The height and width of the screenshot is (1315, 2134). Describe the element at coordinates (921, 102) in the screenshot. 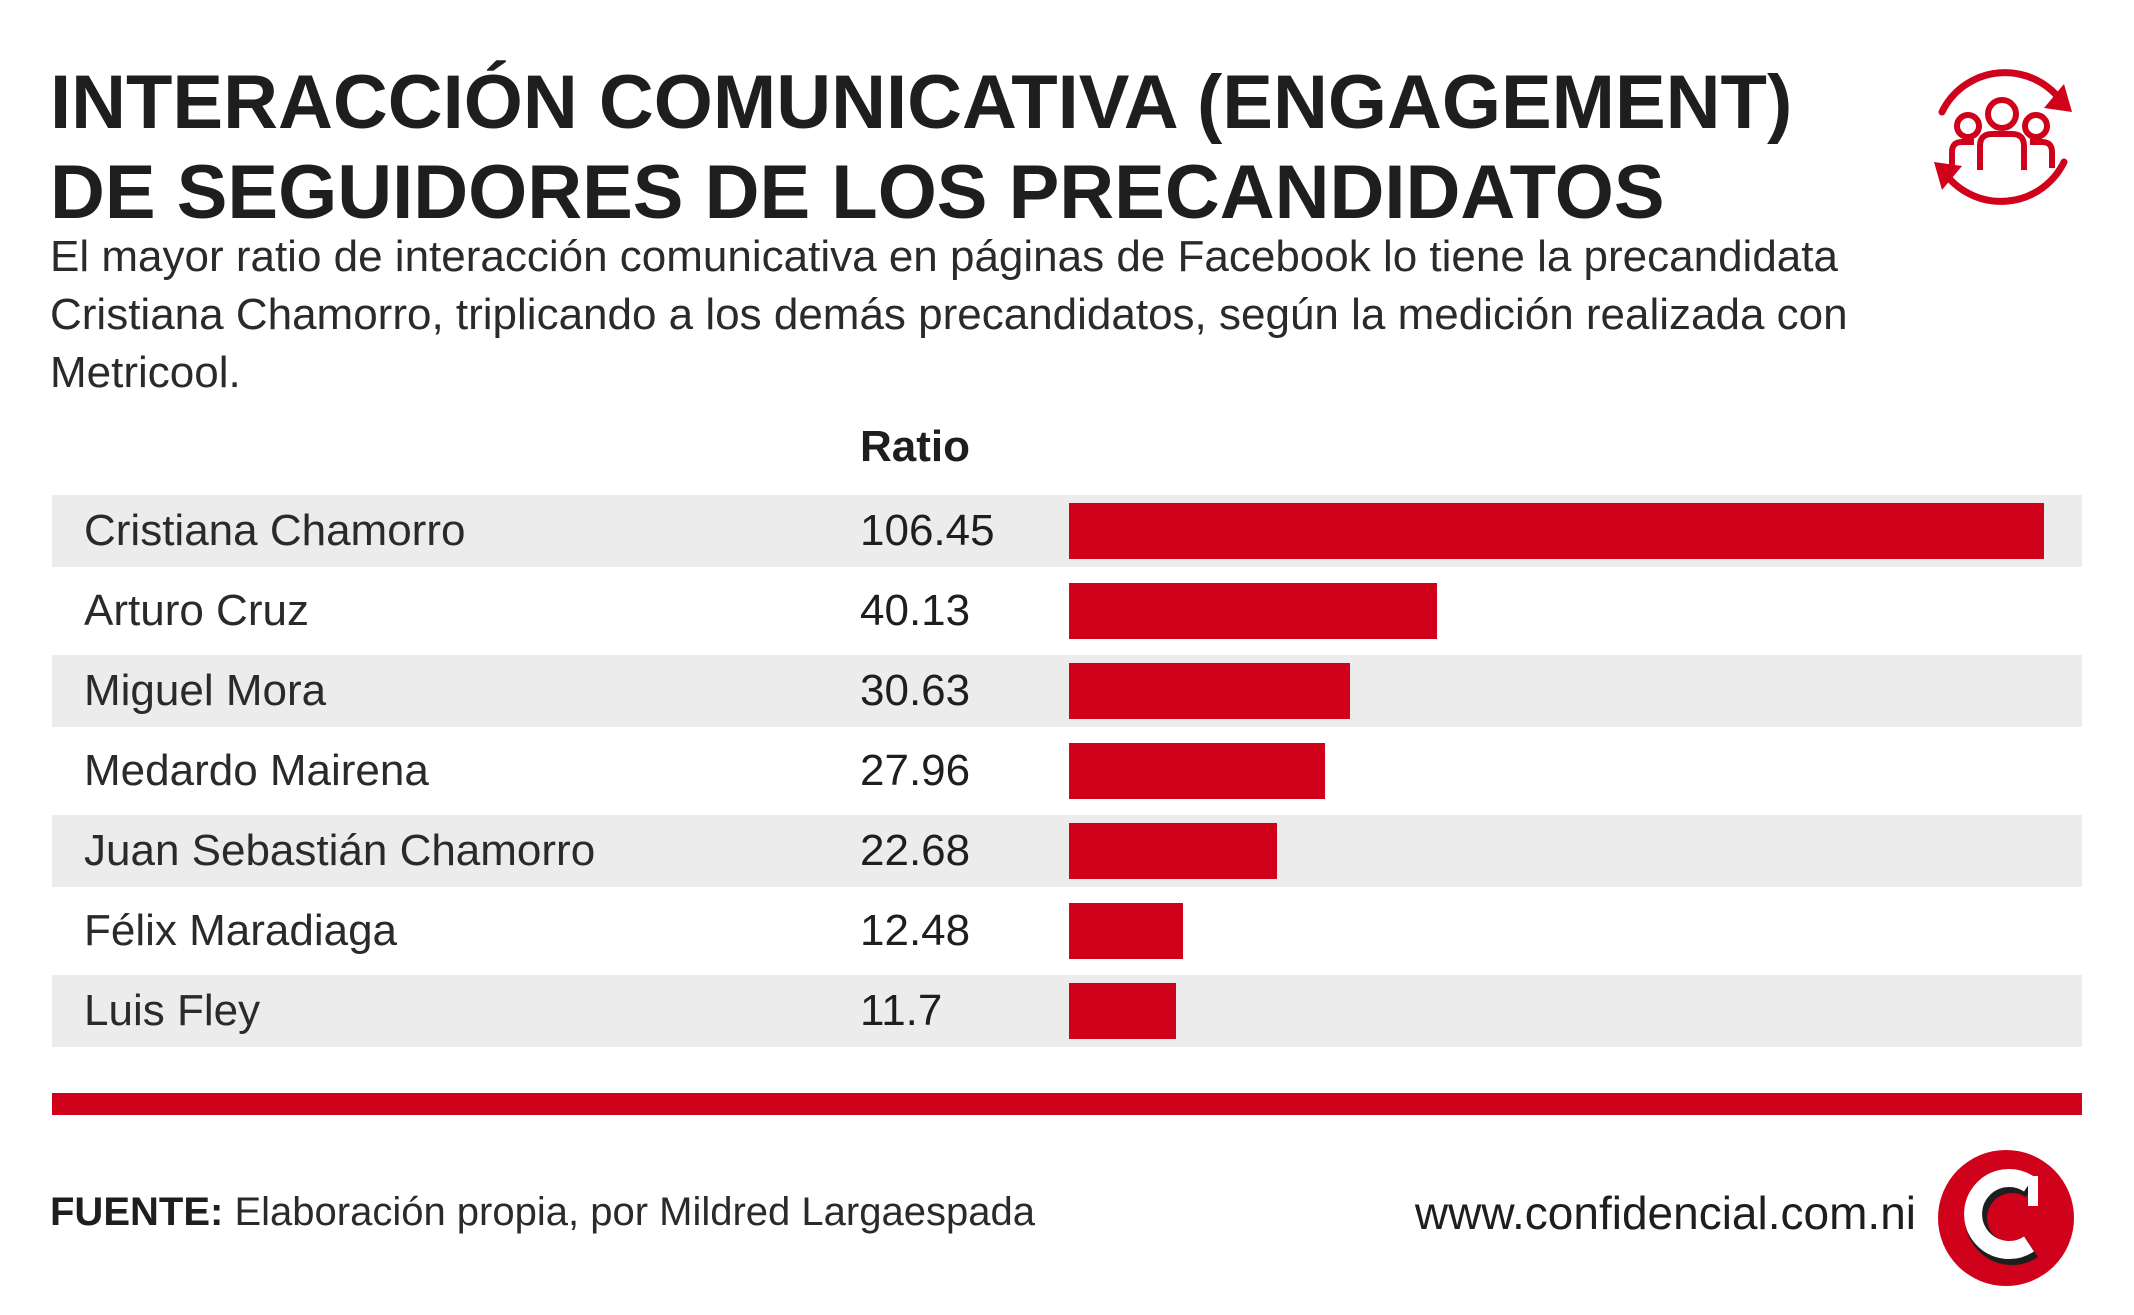

I see `title-line-1: INTERACCIÓN COMUNICATIVA (ENGAGEMENT)` at that location.